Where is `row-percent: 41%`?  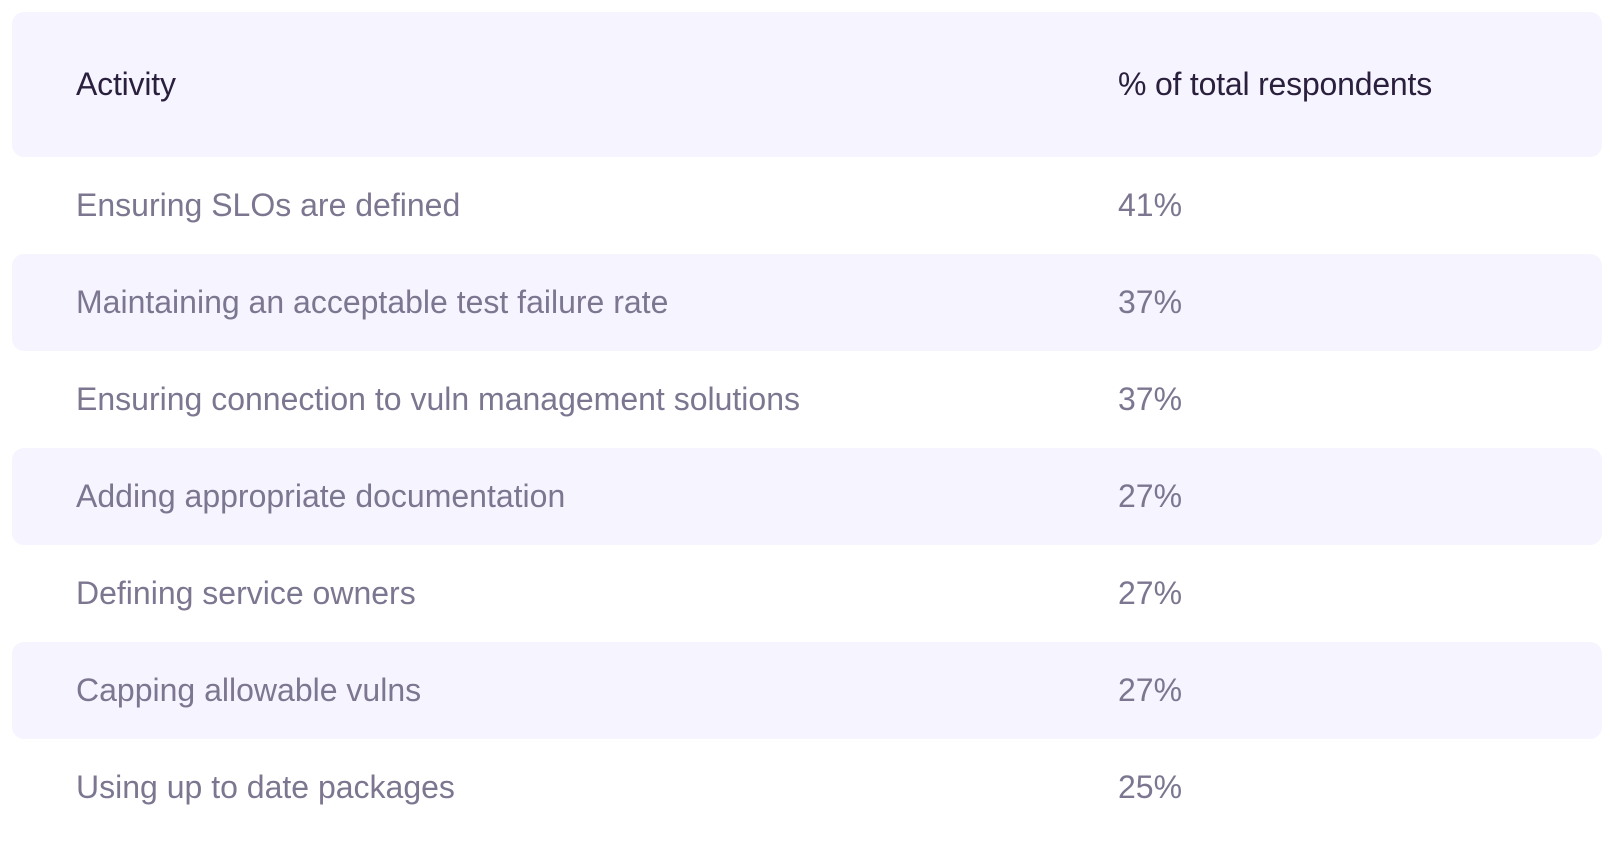
row-percent: 41% is located at coordinates (1150, 205).